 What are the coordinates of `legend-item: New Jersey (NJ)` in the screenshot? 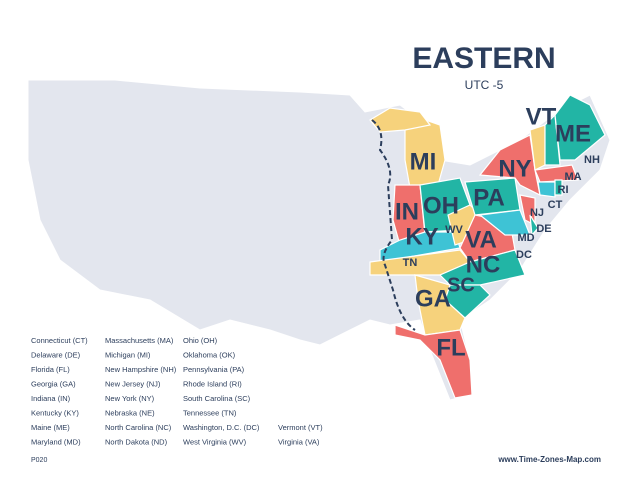 It's located at (133, 383).